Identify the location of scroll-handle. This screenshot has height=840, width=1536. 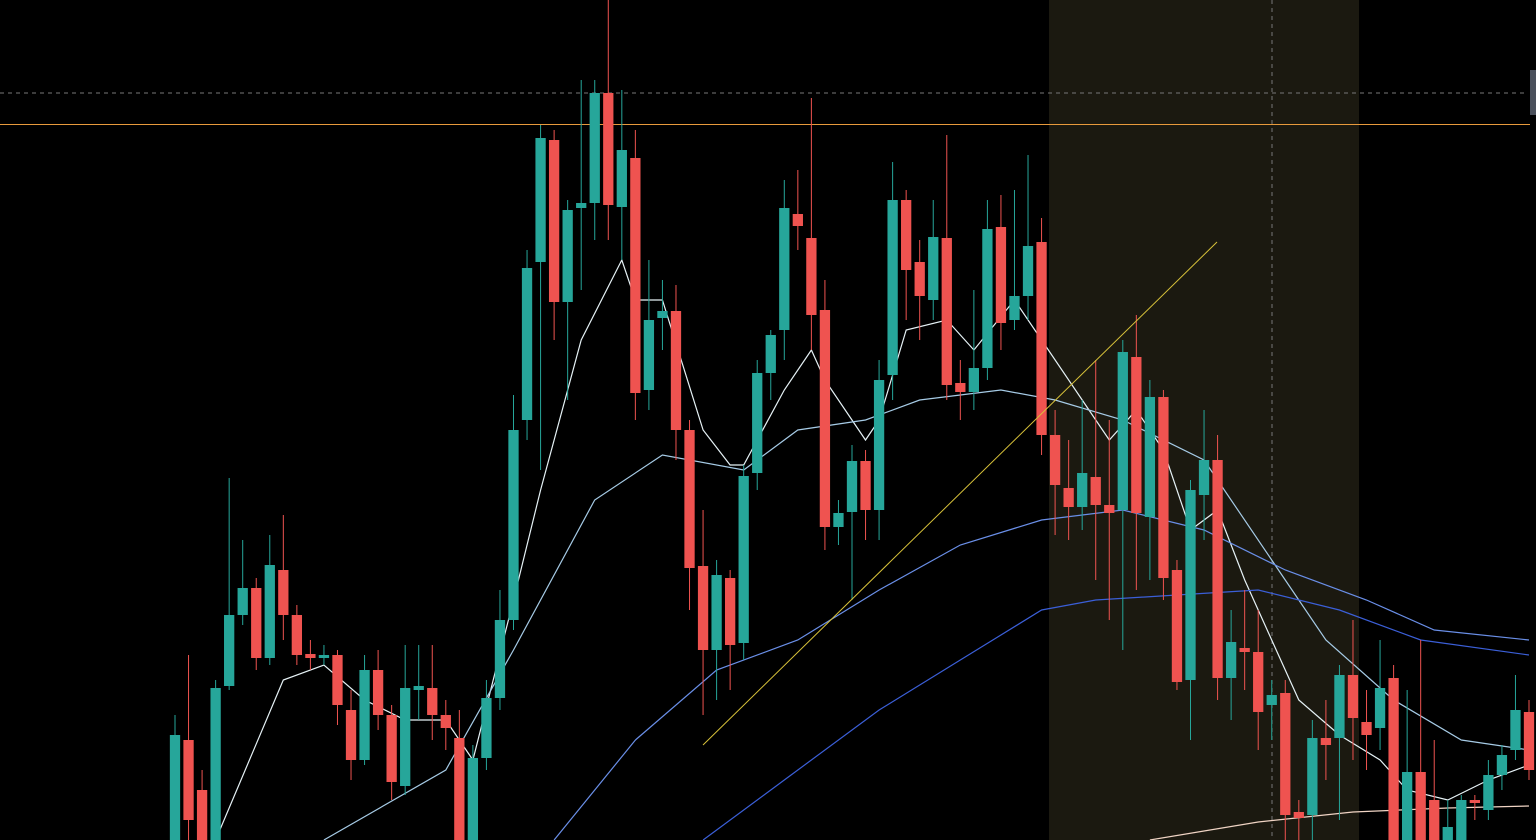
(1533, 92).